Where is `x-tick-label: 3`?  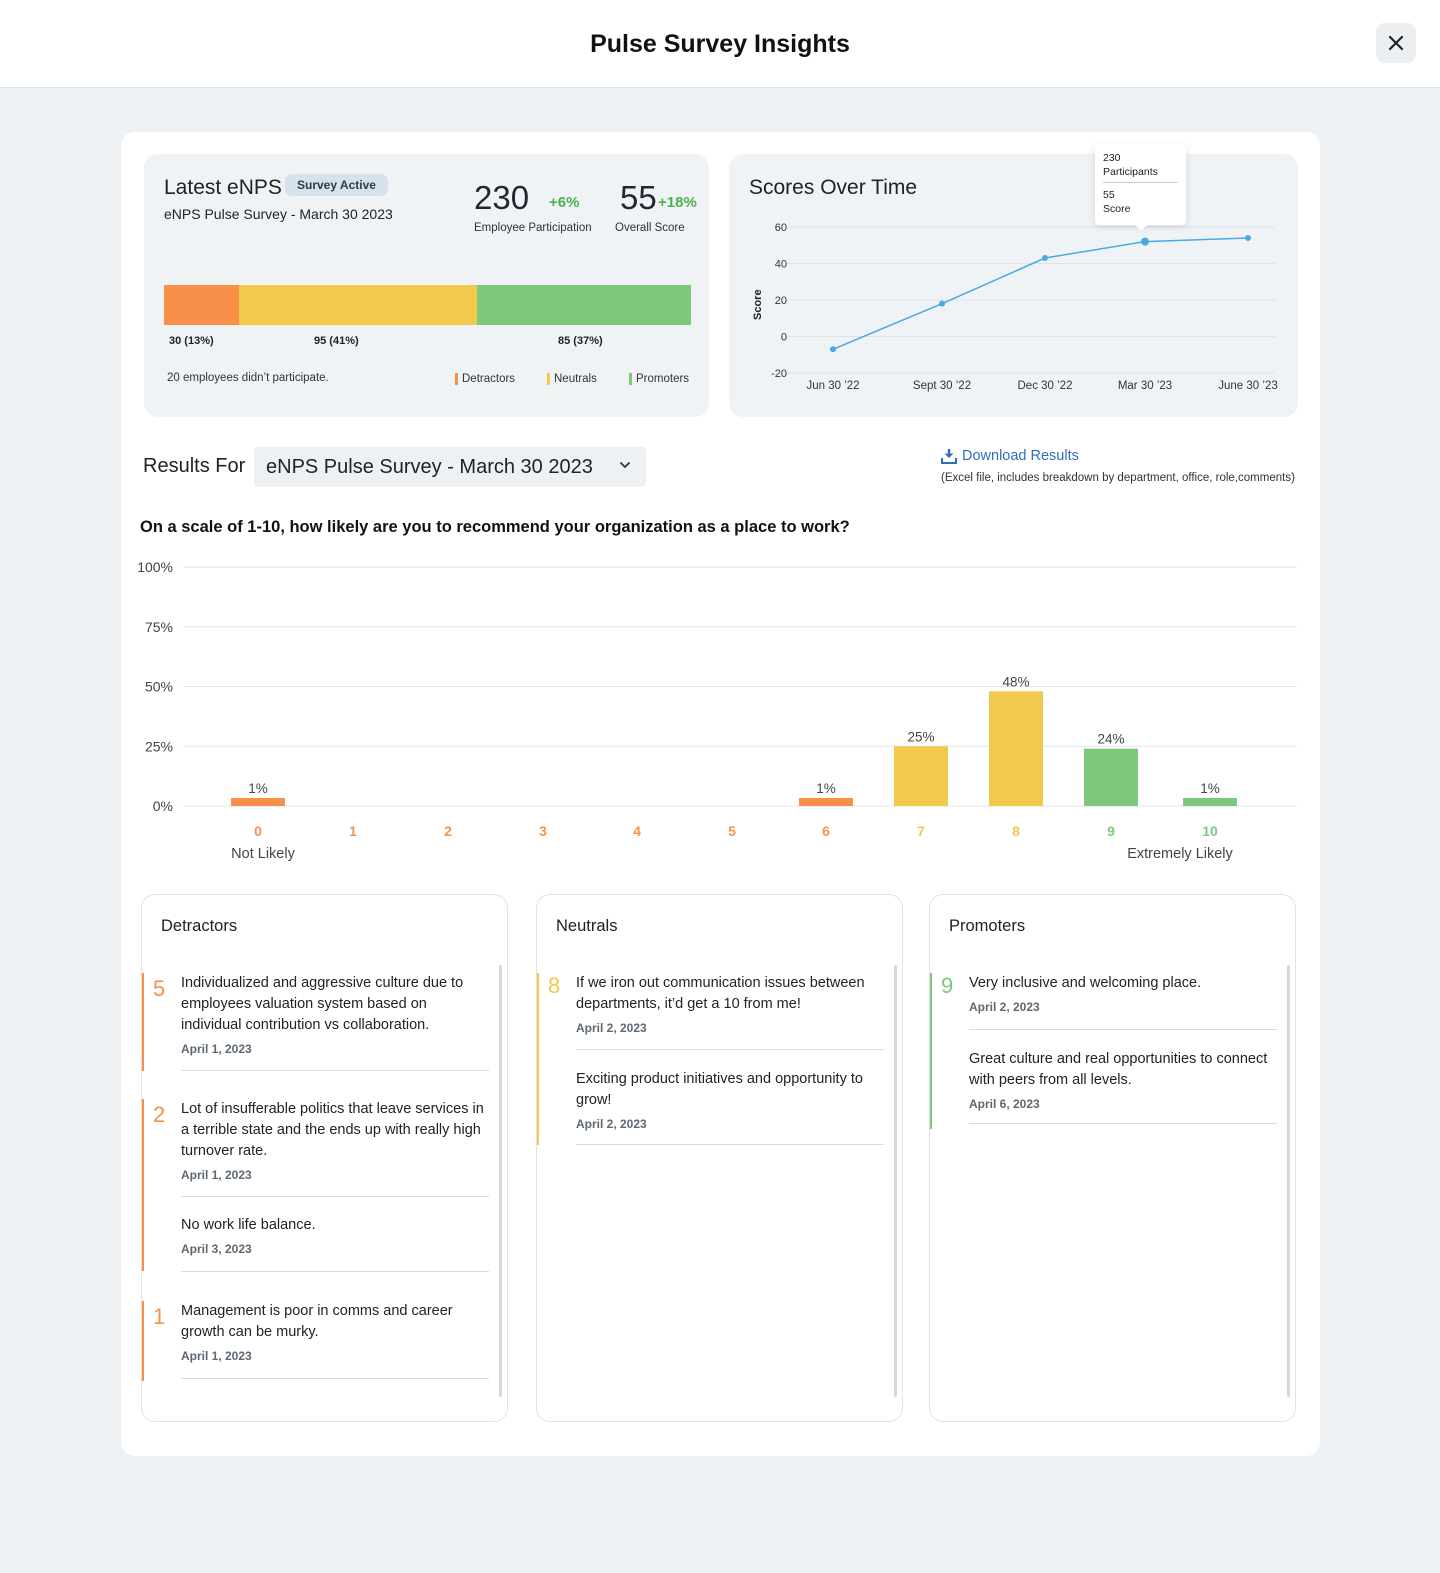
x-tick-label: 3 is located at coordinates (543, 831).